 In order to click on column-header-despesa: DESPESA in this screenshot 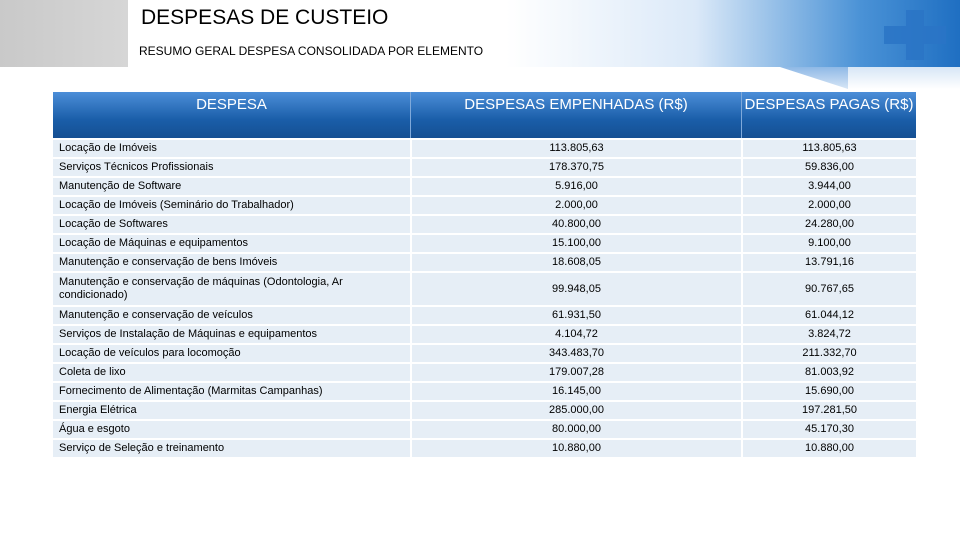, I will do `click(231, 115)`.